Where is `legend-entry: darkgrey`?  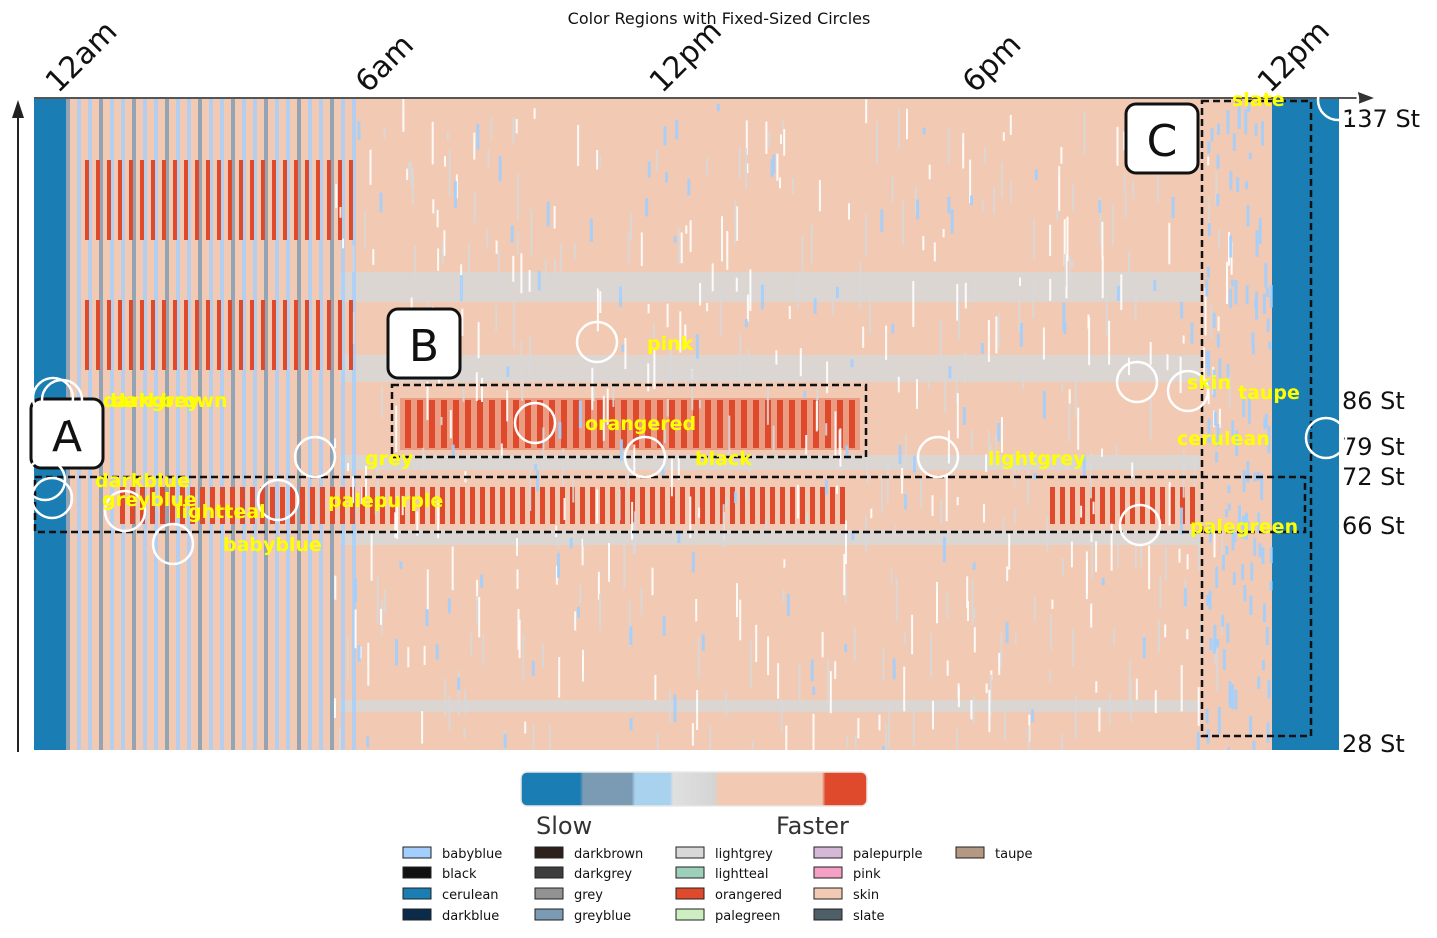 legend-entry: darkgrey is located at coordinates (583, 874).